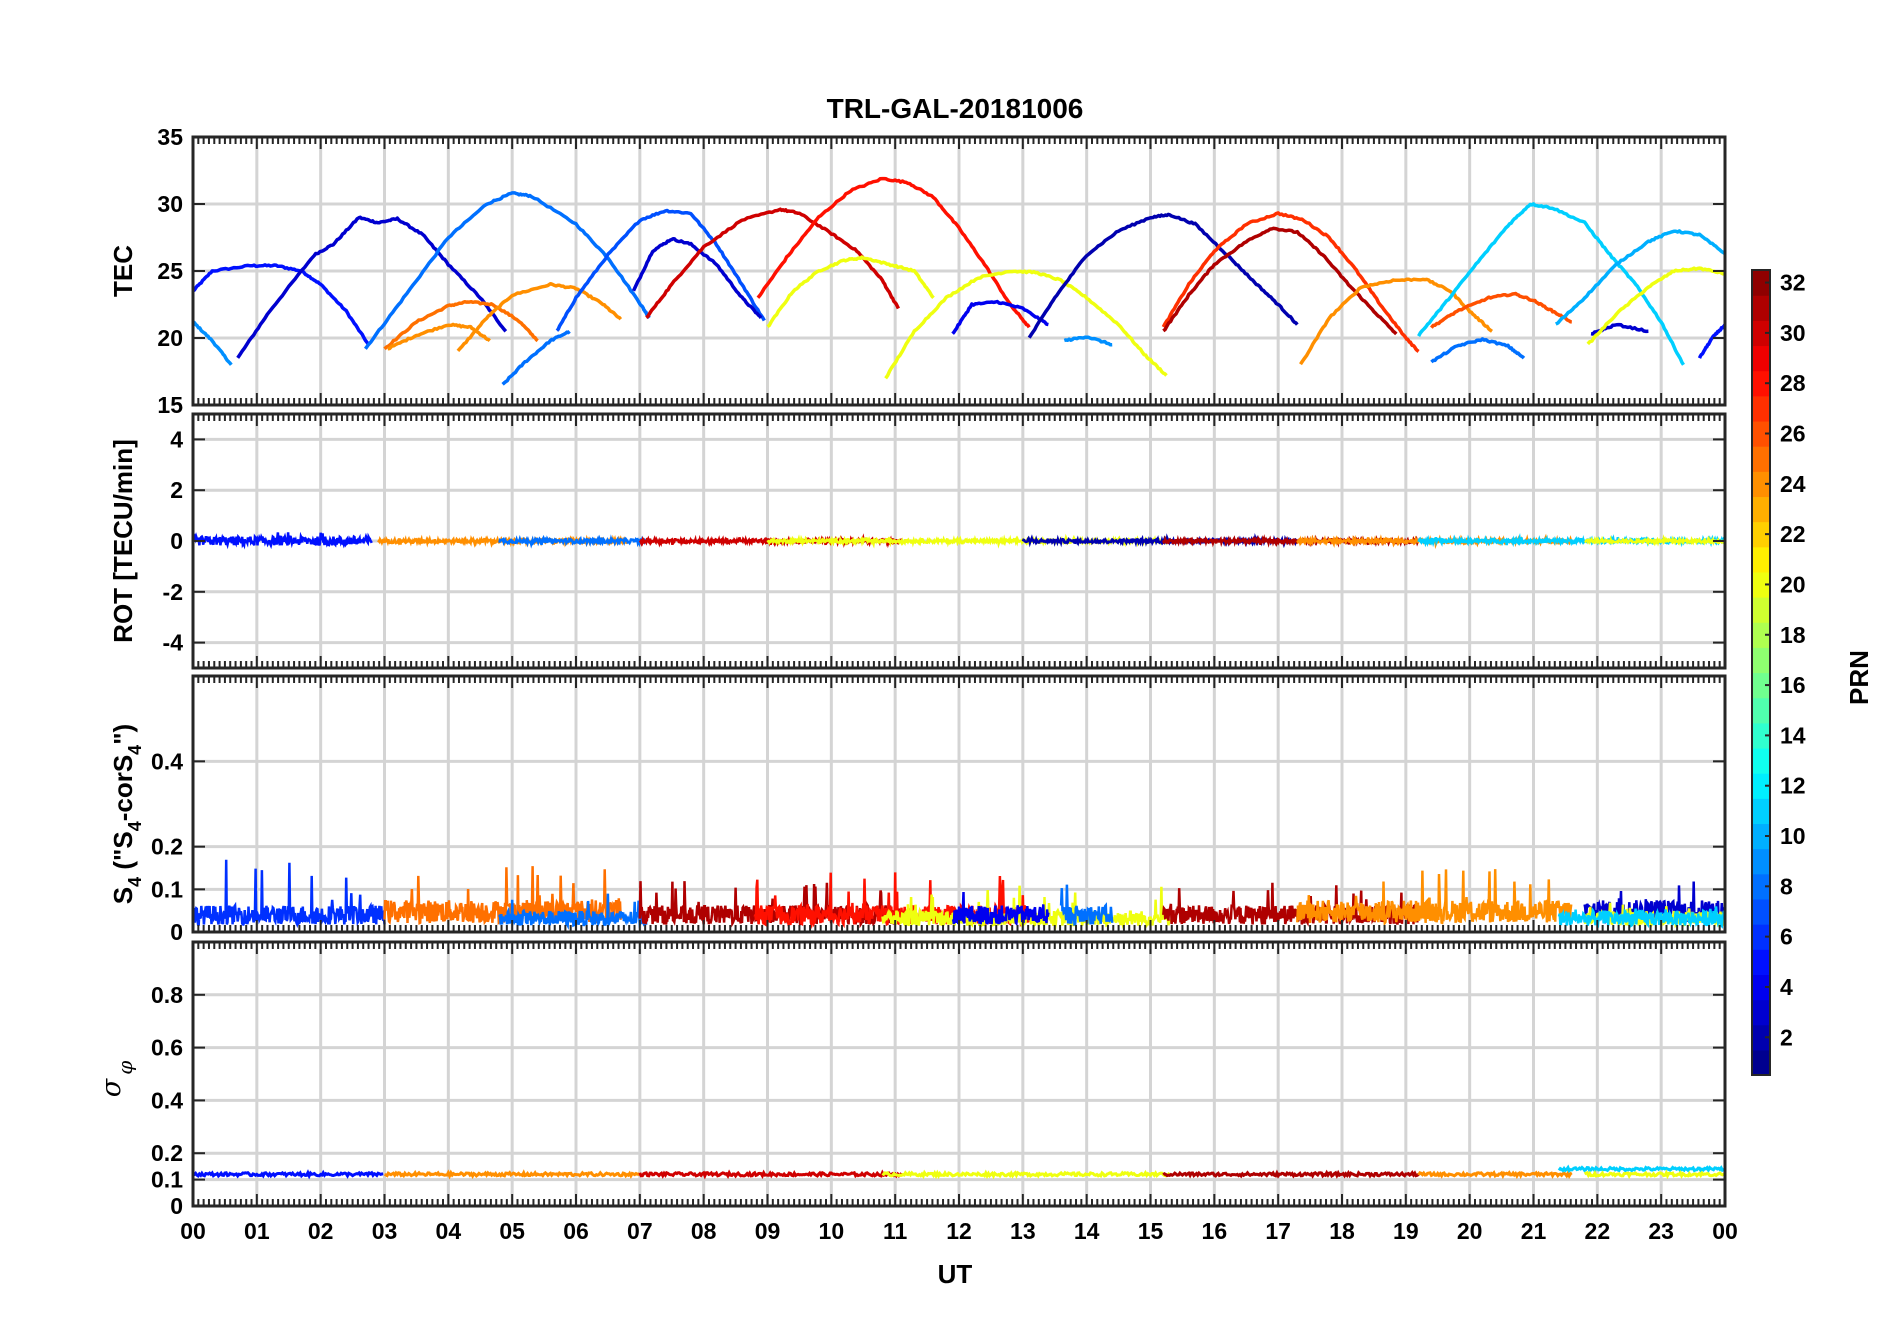 The width and height of the screenshot is (1902, 1330). What do you see at coordinates (167, 761) in the screenshot?
I see `y-tick-label: 0.4` at bounding box center [167, 761].